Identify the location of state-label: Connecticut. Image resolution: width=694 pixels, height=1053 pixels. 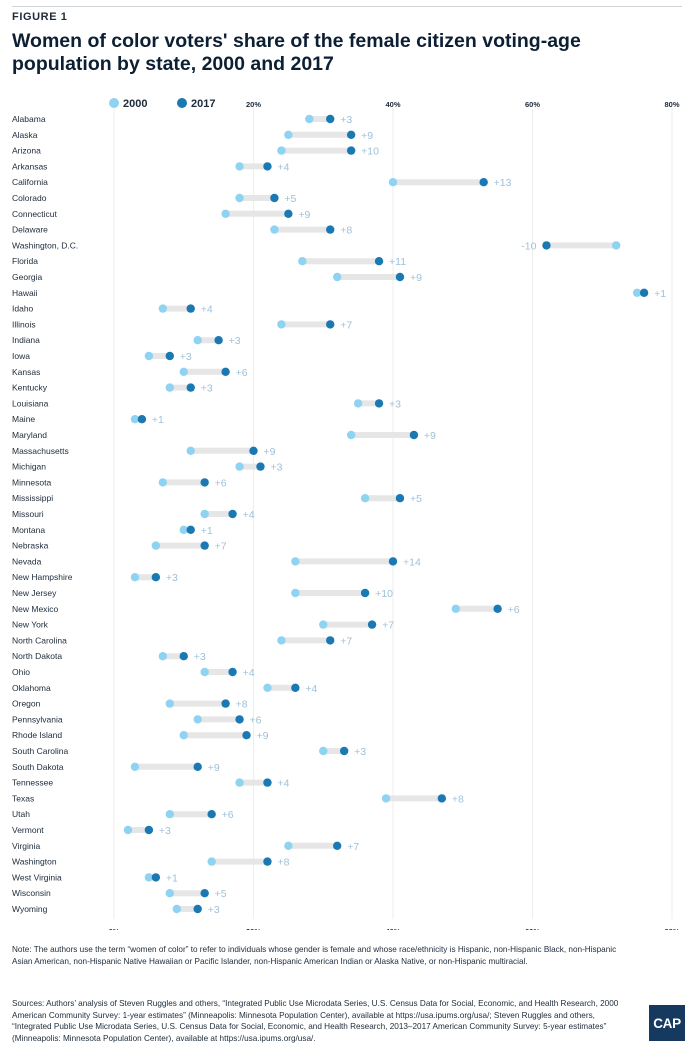
(35, 214).